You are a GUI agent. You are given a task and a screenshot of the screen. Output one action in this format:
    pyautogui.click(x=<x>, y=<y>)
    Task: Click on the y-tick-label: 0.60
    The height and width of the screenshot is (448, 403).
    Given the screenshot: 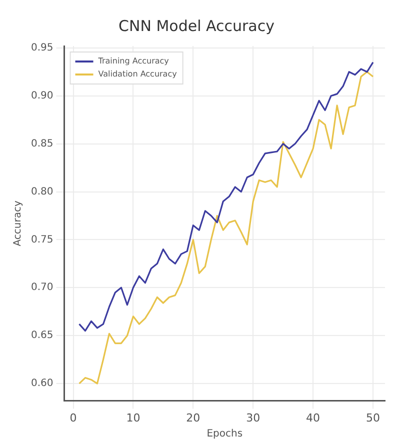 What is the action you would take?
    pyautogui.click(x=42, y=384)
    